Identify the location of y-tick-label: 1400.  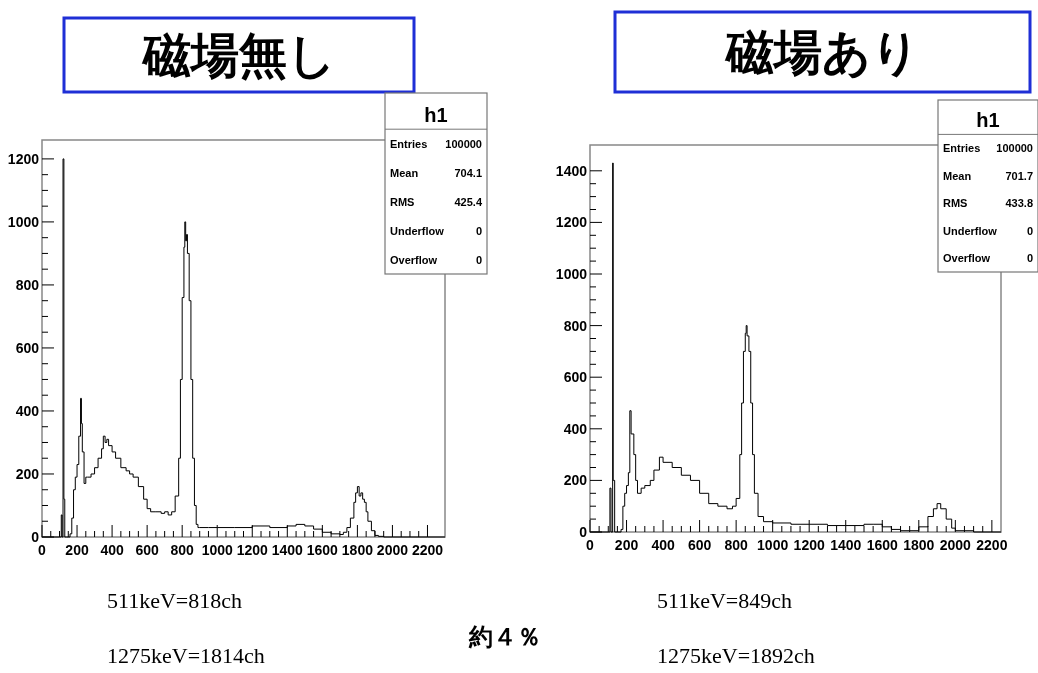
(571, 170).